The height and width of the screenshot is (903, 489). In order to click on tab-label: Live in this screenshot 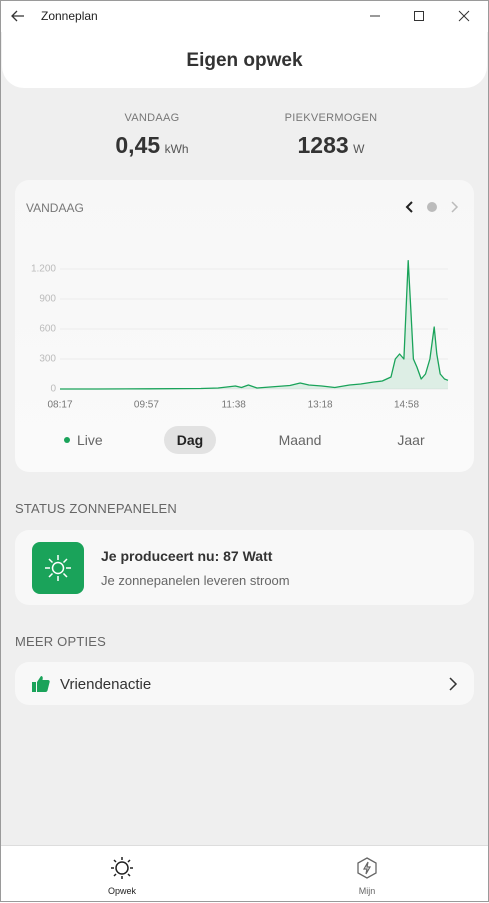, I will do `click(90, 440)`.